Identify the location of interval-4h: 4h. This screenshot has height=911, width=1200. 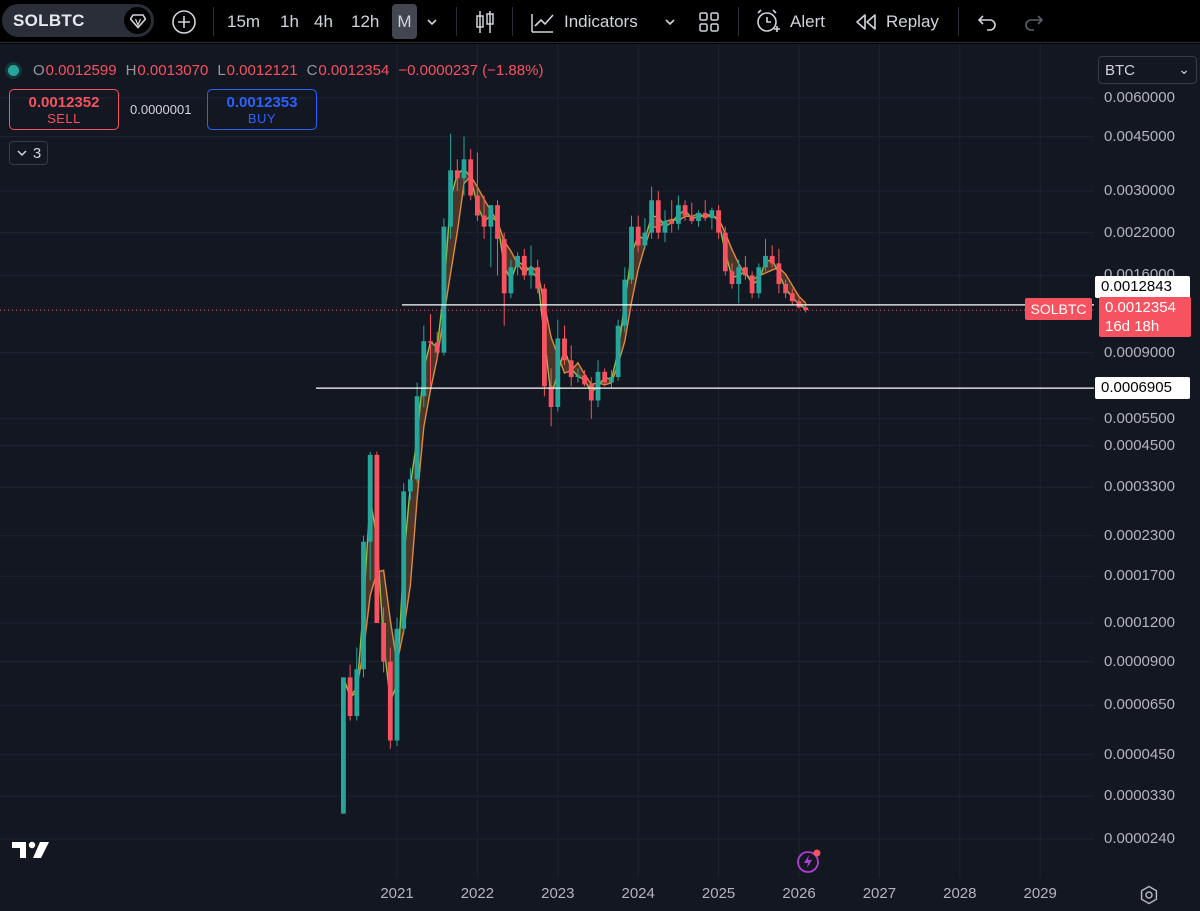
(323, 21).